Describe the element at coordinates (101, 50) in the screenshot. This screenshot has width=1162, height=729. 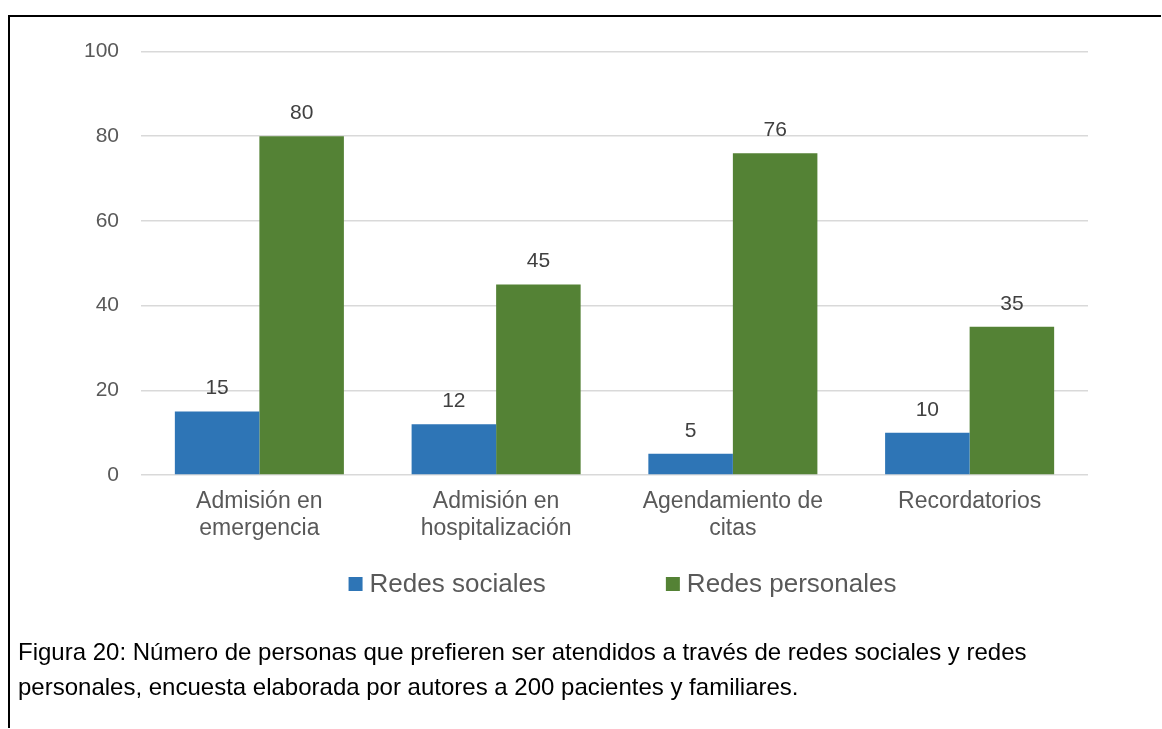
I see `y-tick-label: 100` at that location.